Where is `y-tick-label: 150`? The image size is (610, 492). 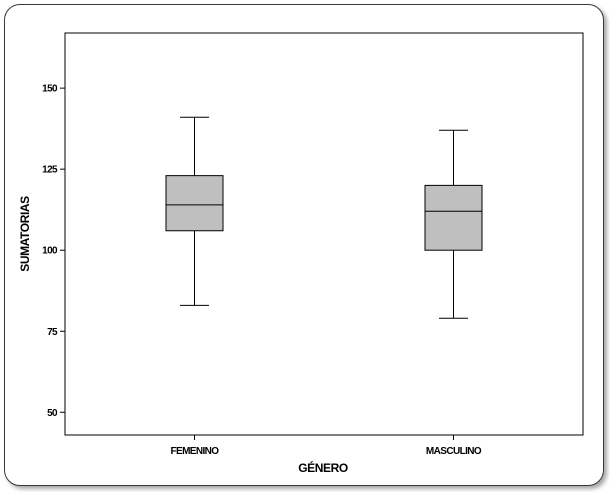 y-tick-label: 150 is located at coordinates (50, 89).